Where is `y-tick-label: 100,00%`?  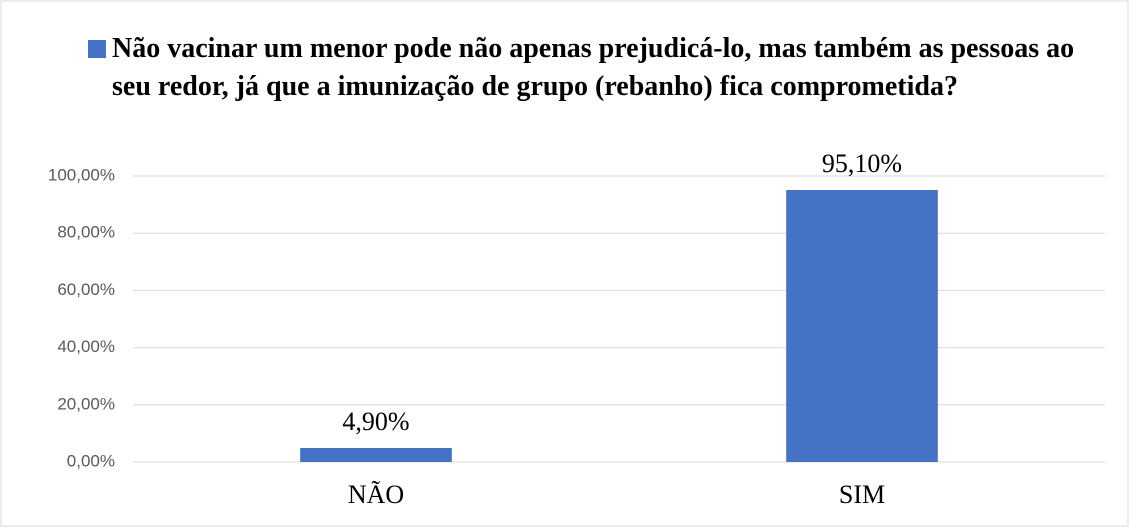 y-tick-label: 100,00% is located at coordinates (81, 174).